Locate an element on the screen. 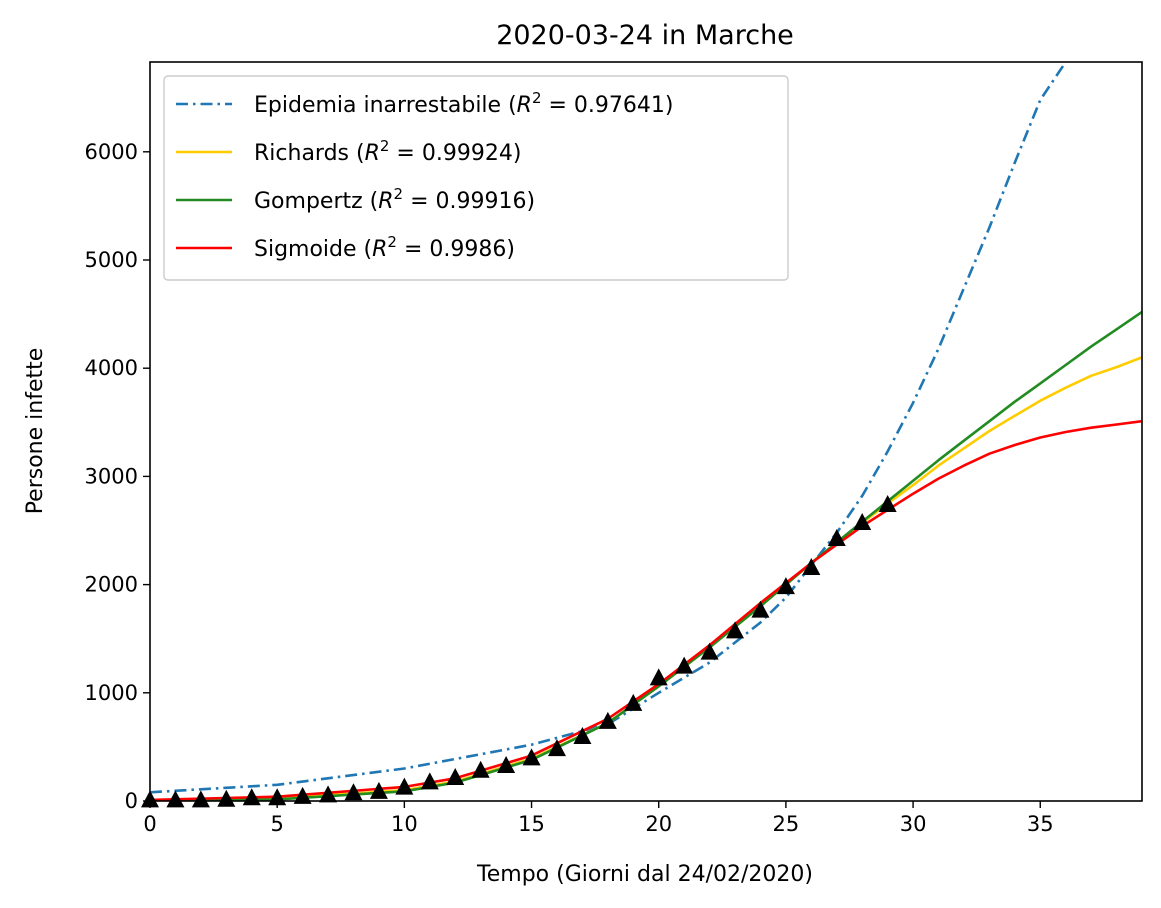  x-tick-label: 15 is located at coordinates (531, 824).